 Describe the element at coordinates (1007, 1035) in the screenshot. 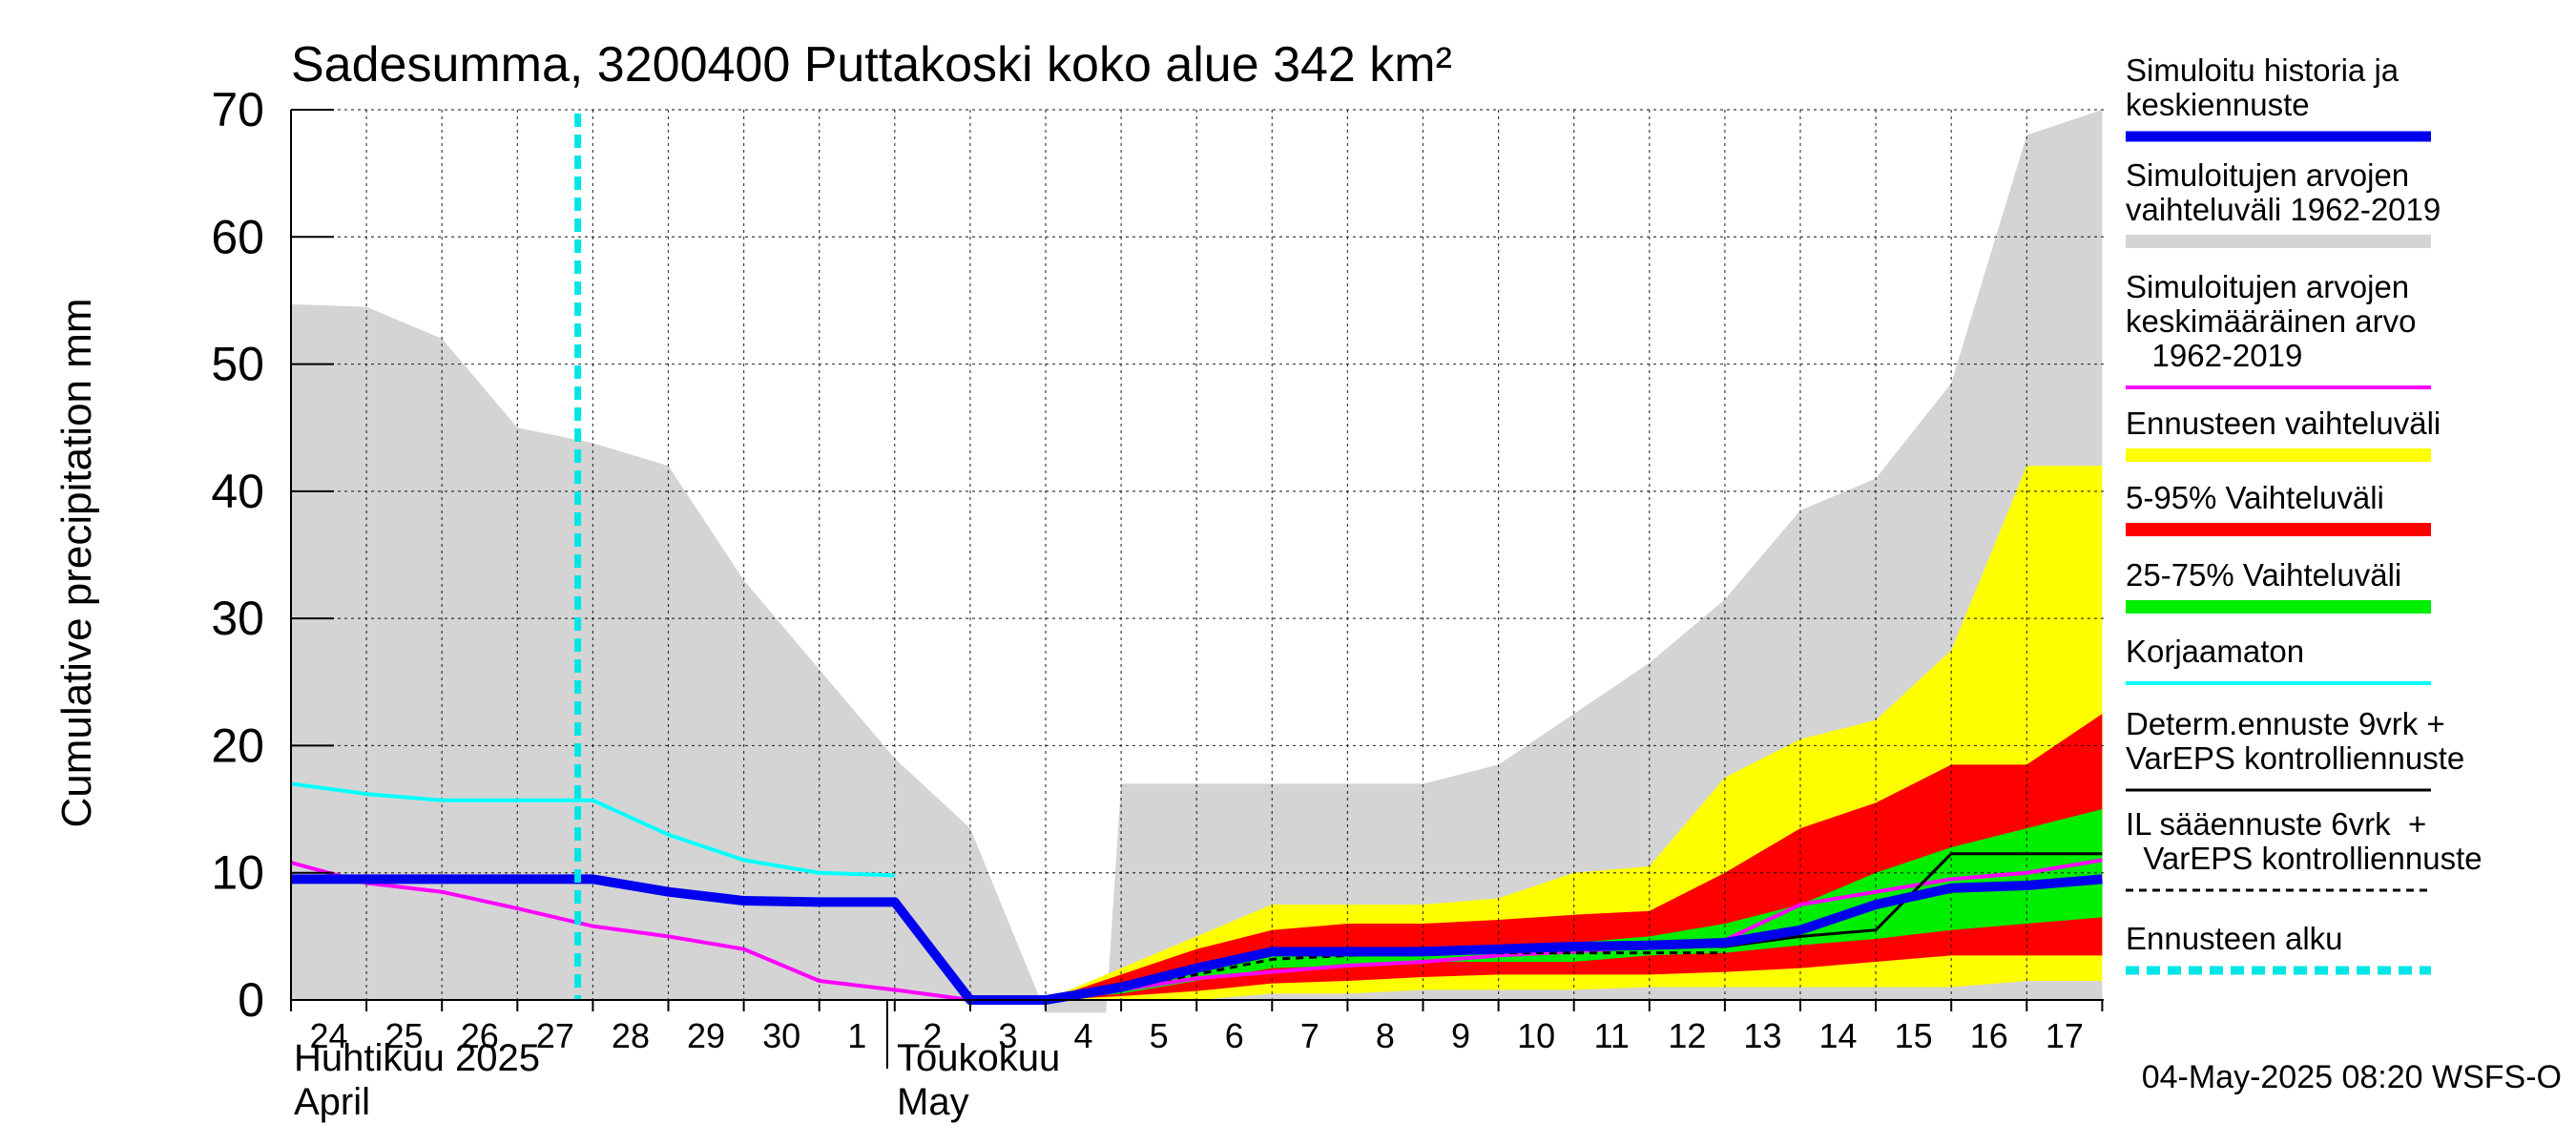

I see `x-tick-label: 3` at that location.